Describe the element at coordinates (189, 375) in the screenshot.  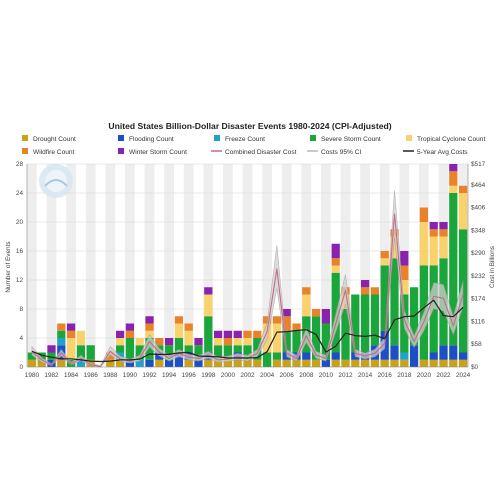
I see `x-tick: 1996` at that location.